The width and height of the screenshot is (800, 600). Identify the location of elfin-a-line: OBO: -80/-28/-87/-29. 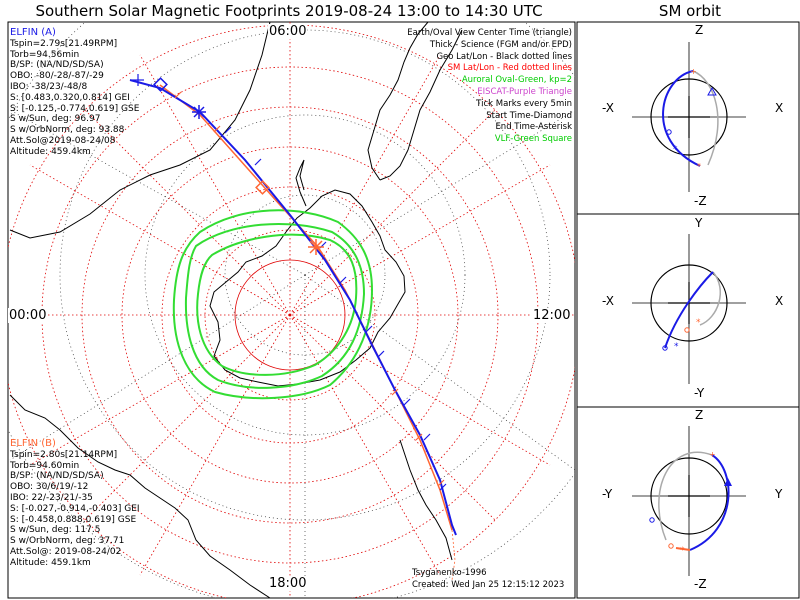
(57, 76).